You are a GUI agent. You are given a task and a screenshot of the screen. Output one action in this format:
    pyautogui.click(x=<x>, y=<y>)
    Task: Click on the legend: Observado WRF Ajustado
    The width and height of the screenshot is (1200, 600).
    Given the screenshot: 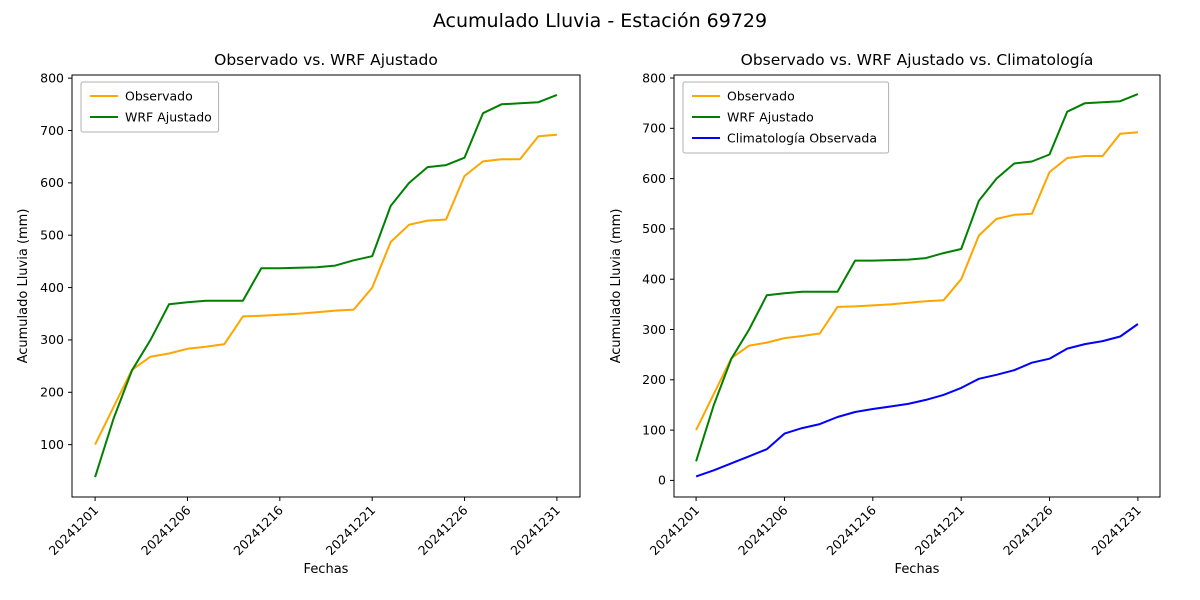 What is the action you would take?
    pyautogui.click(x=150, y=107)
    